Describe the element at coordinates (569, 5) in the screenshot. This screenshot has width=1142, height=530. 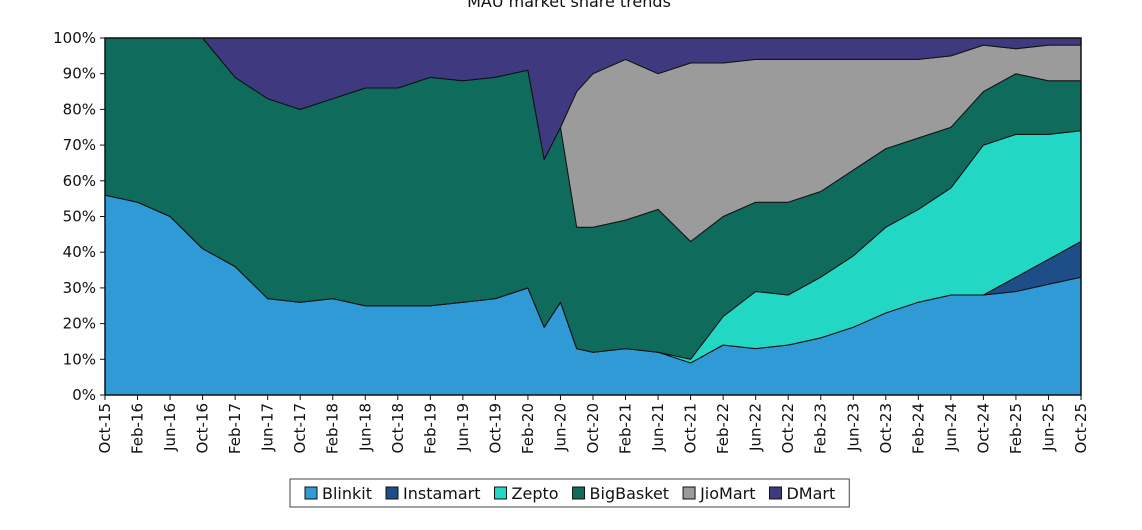
I see `chart-title: MAU market share trends` at that location.